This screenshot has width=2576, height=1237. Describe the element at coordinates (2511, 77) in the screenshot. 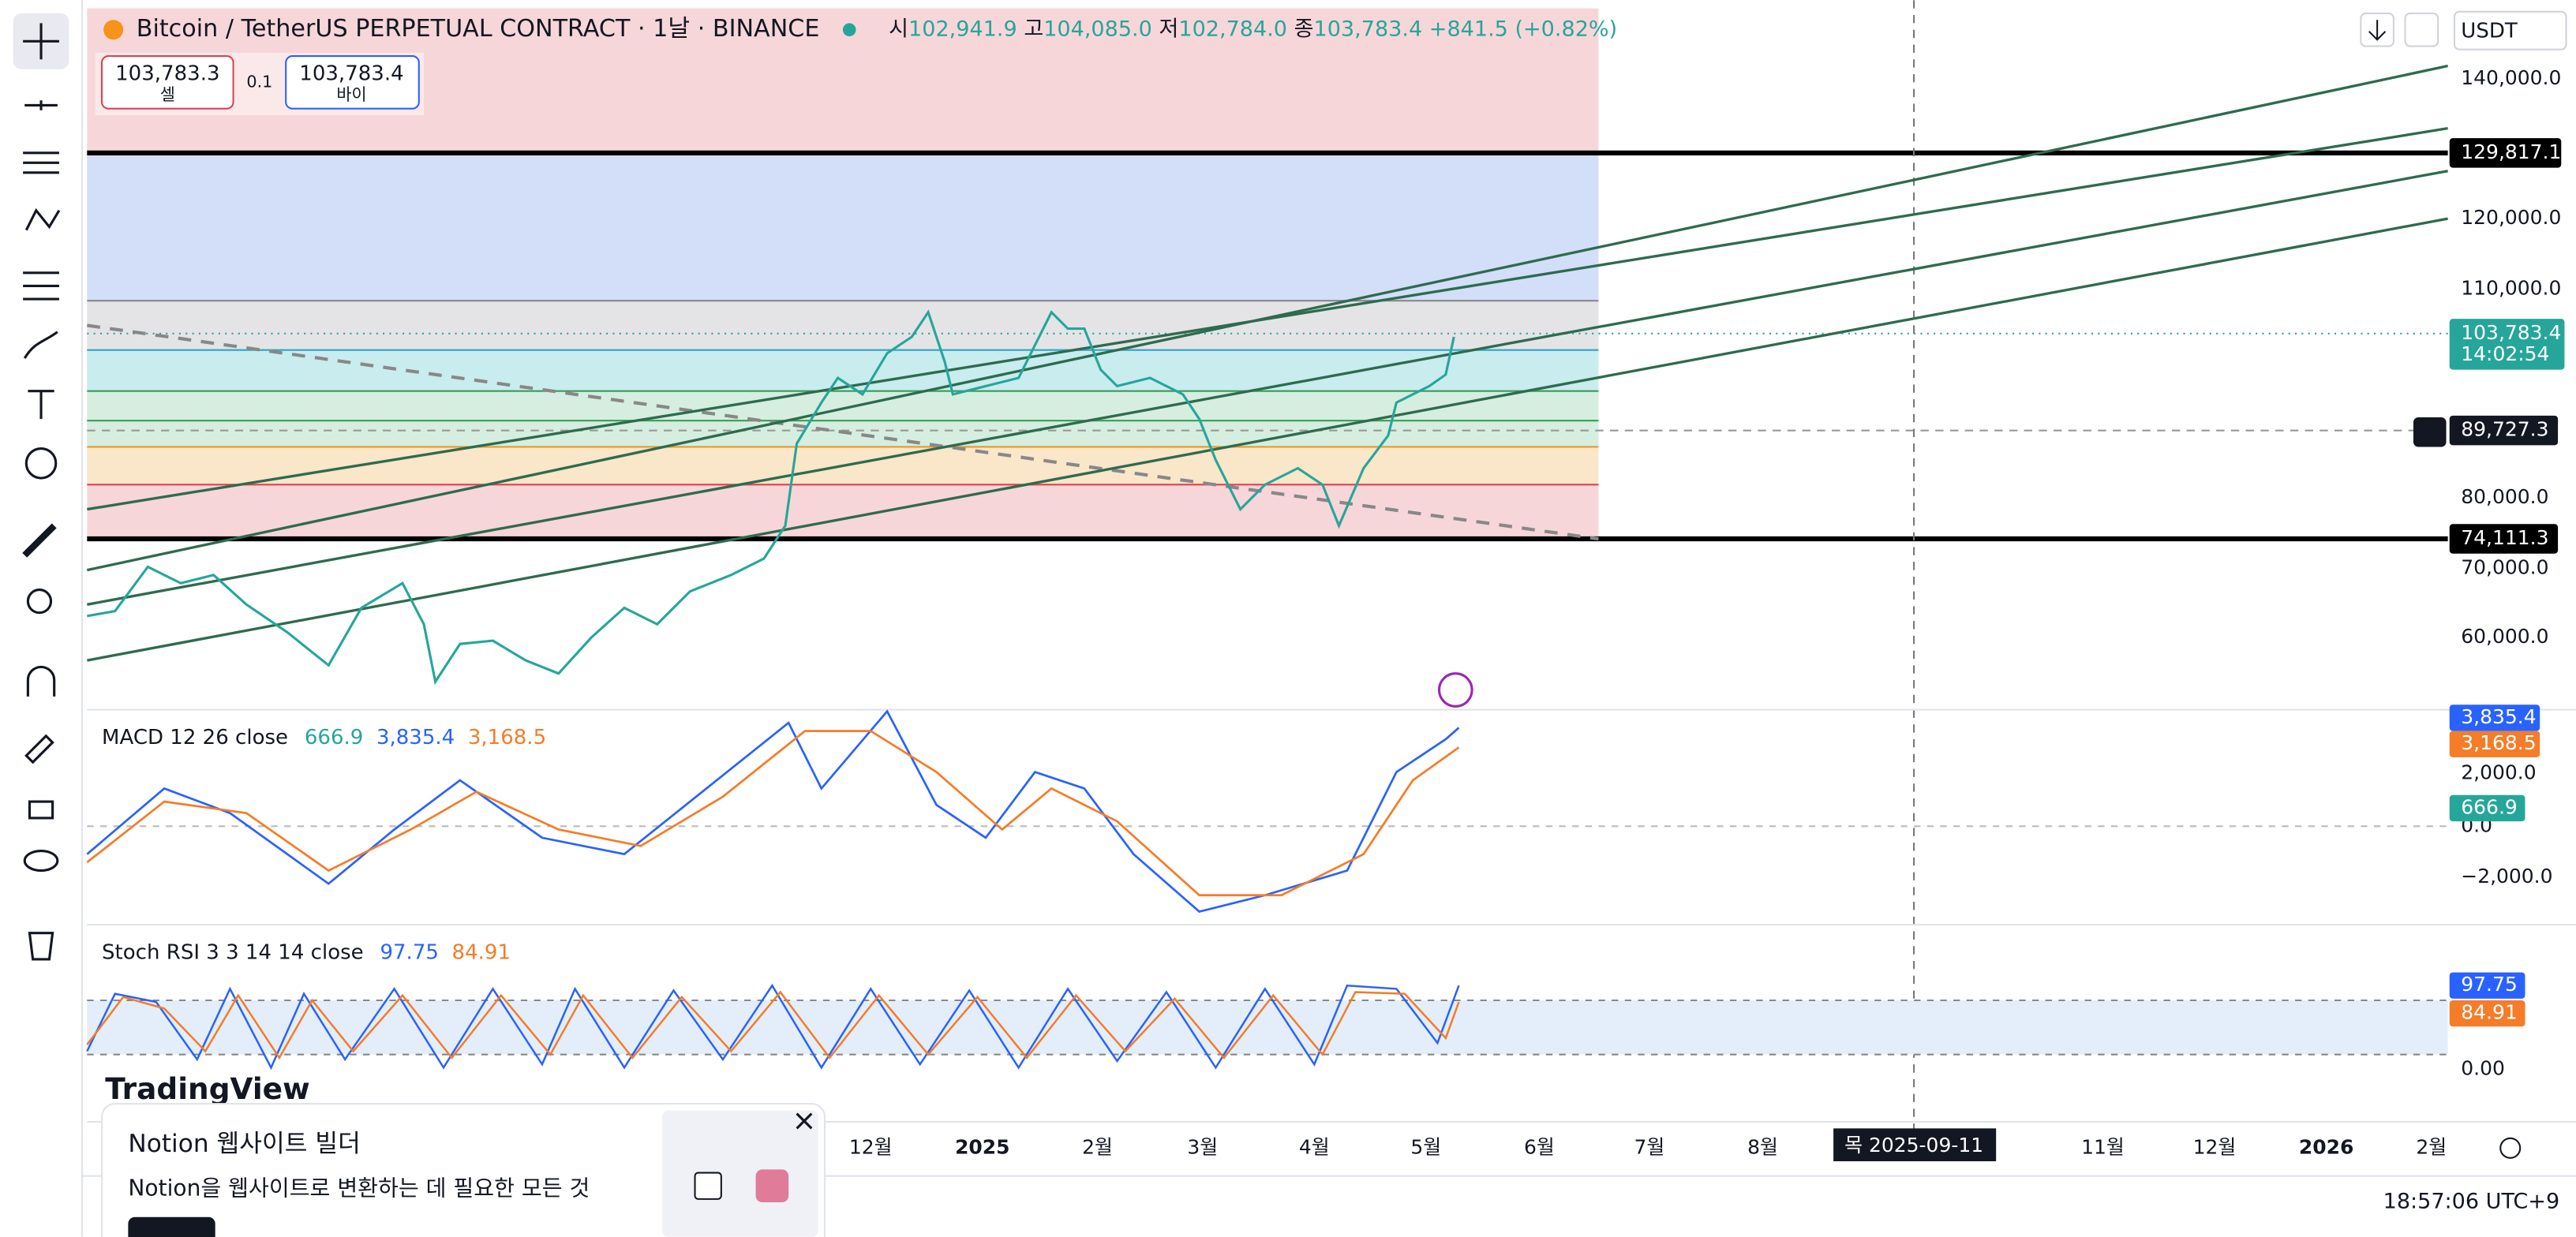

I see `price-tick: 140,000.0` at that location.